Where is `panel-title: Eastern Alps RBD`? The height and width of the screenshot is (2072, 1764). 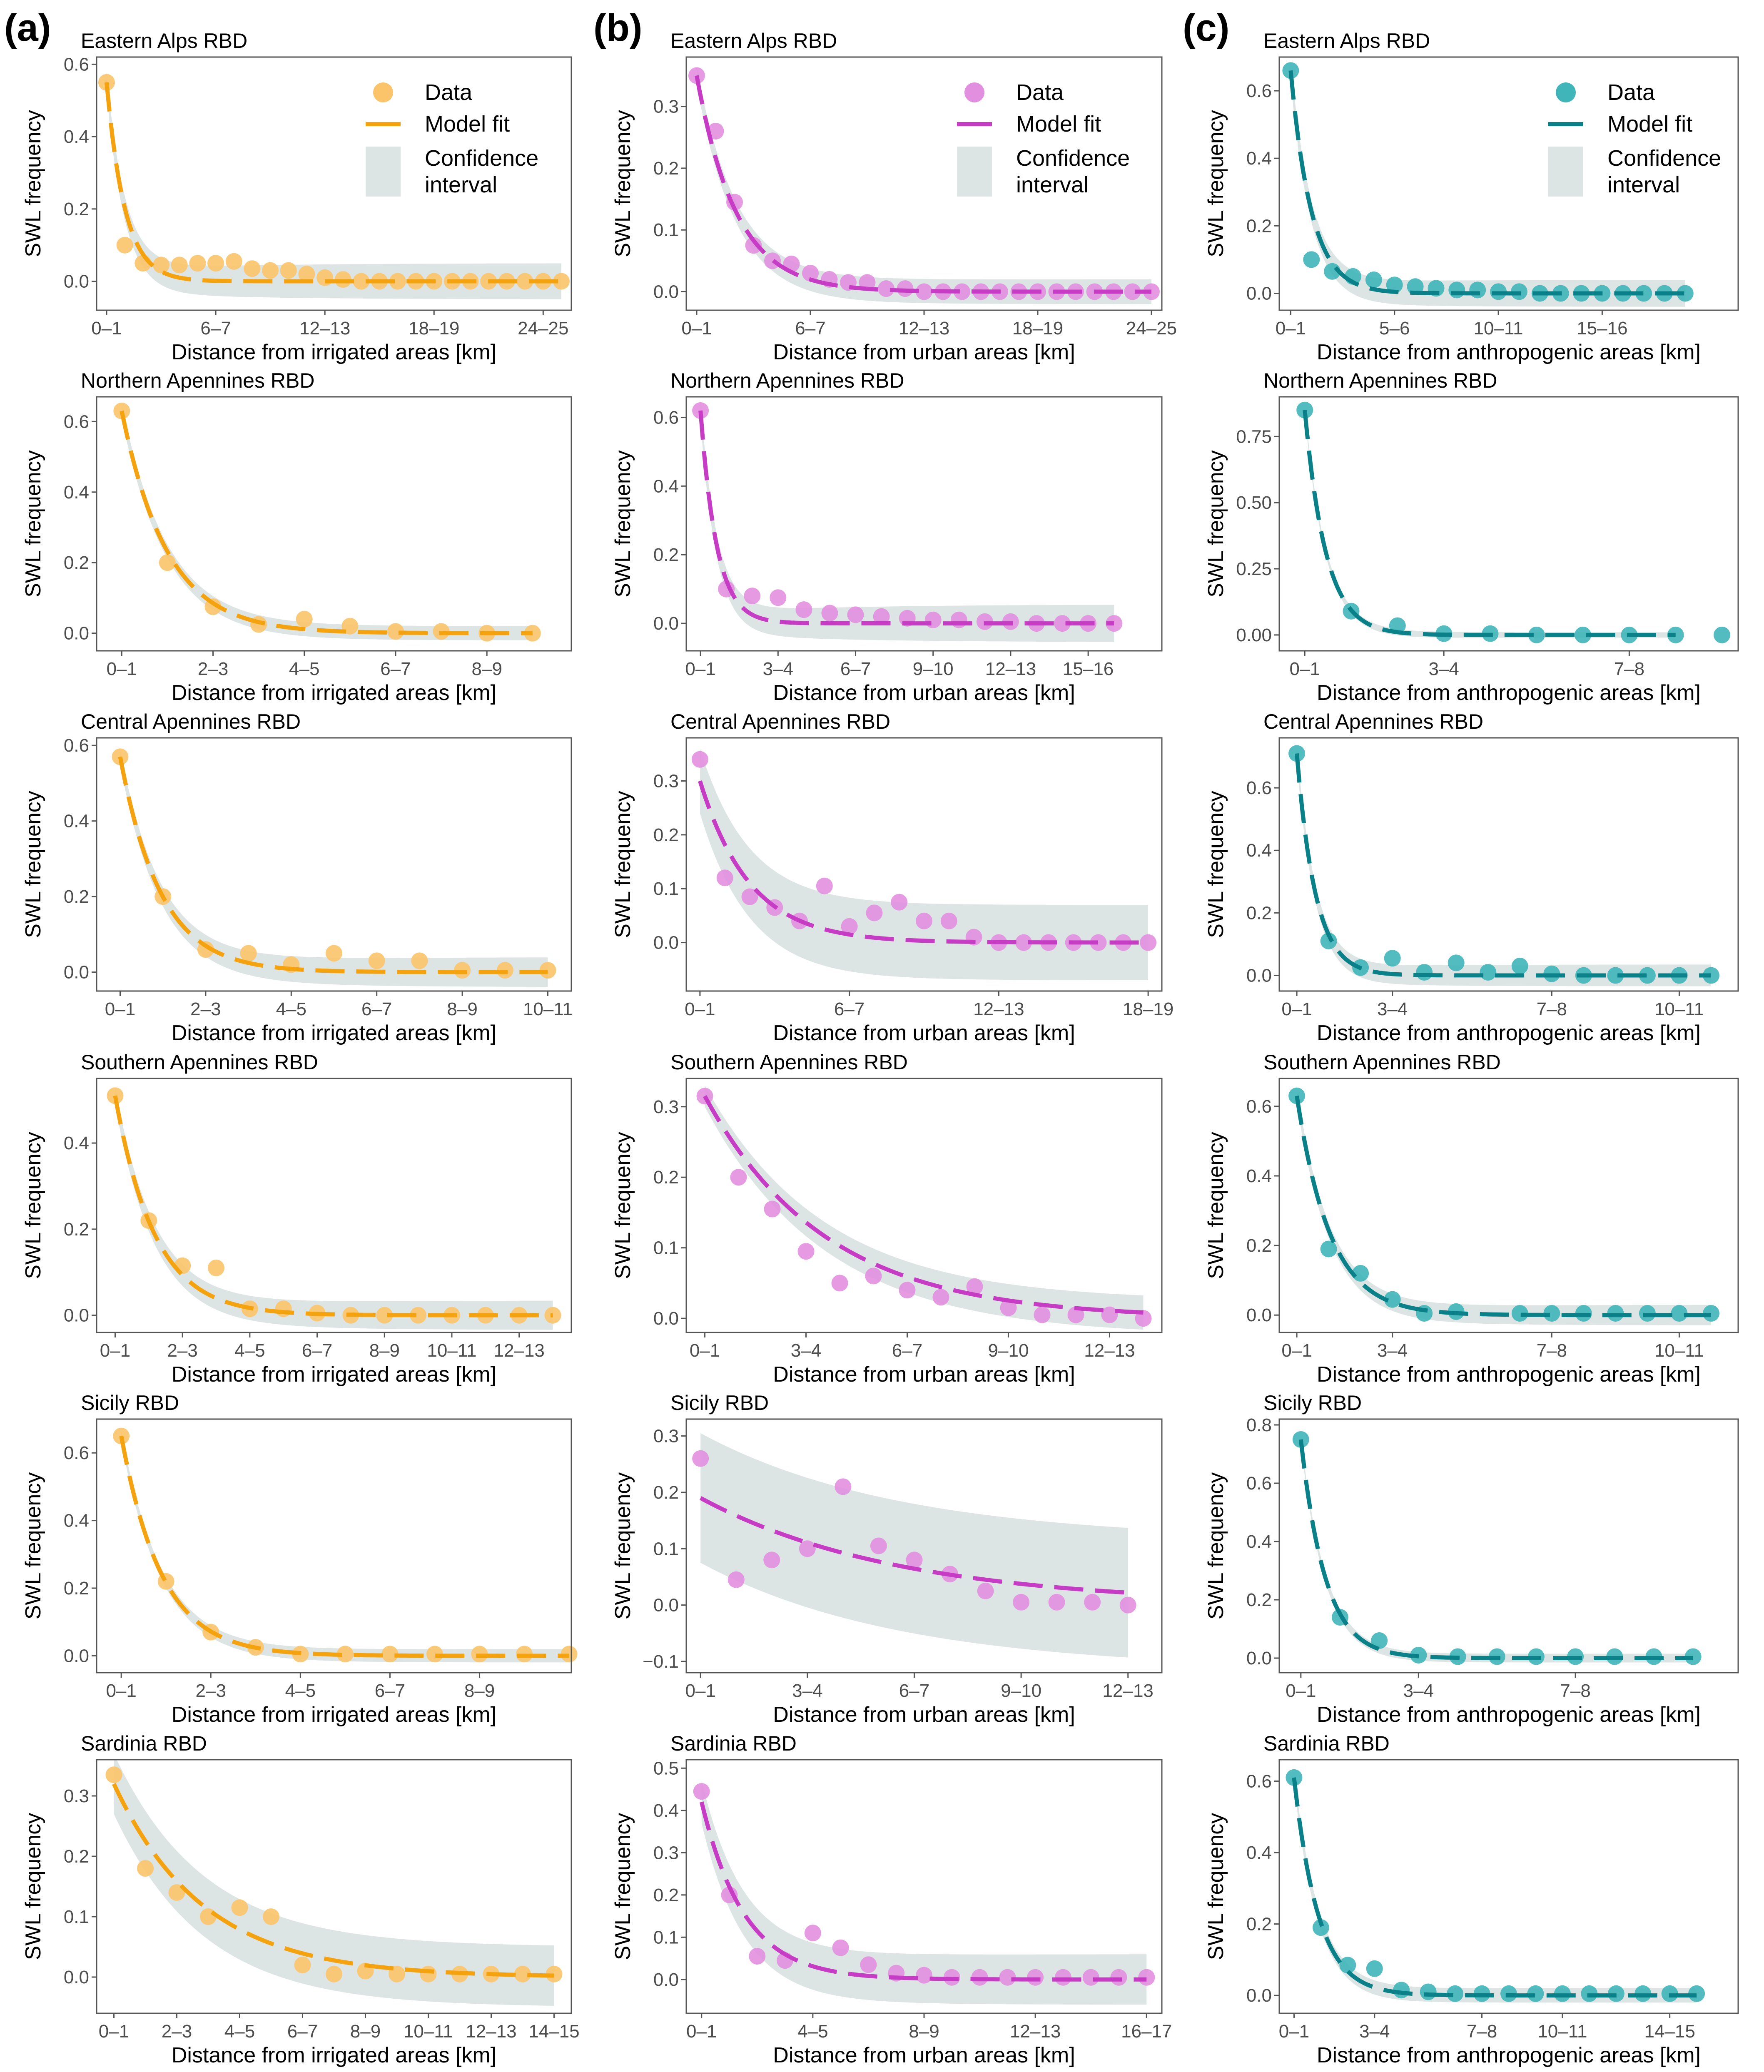 panel-title: Eastern Alps RBD is located at coordinates (164, 40).